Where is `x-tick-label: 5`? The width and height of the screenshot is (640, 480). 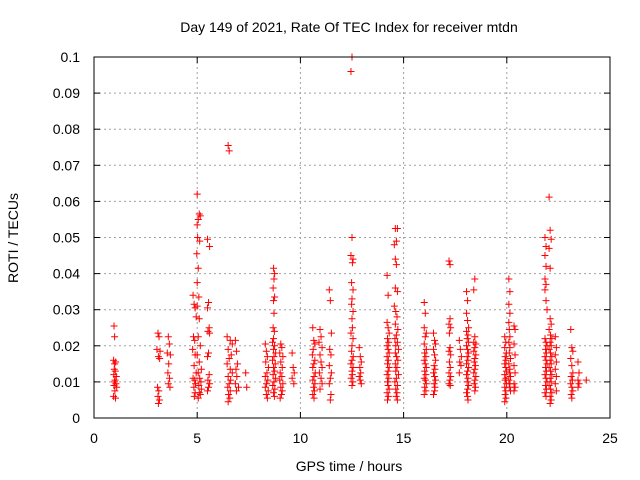
x-tick-label: 5 is located at coordinates (197, 438).